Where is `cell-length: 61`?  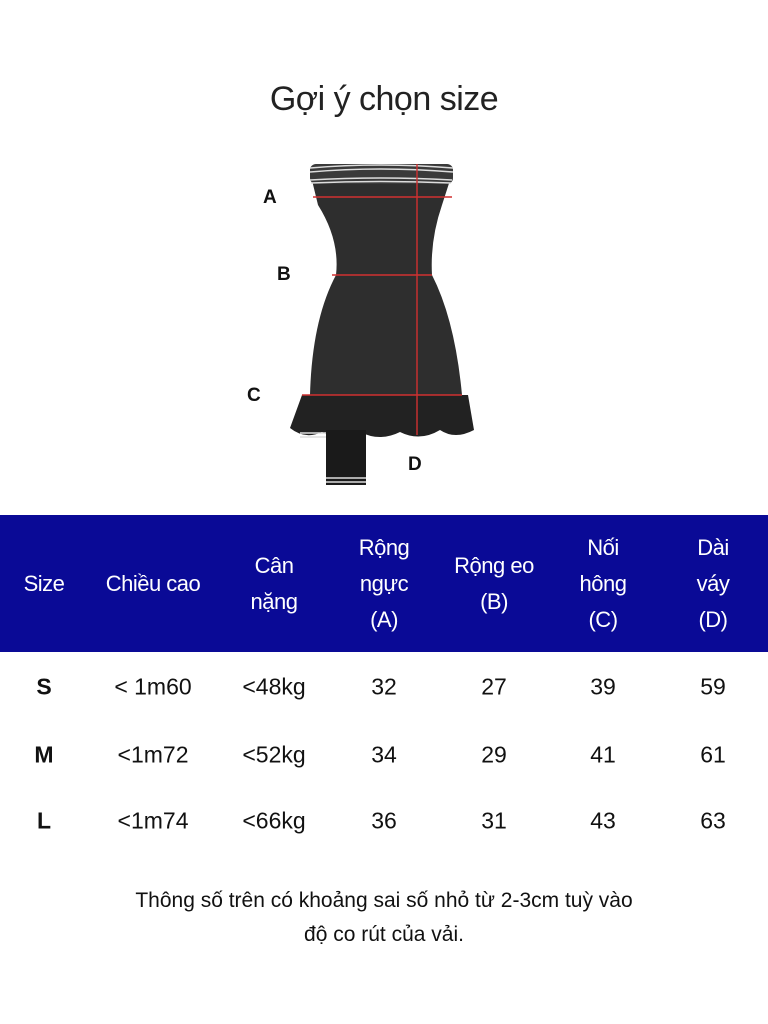 cell-length: 61 is located at coordinates (713, 754).